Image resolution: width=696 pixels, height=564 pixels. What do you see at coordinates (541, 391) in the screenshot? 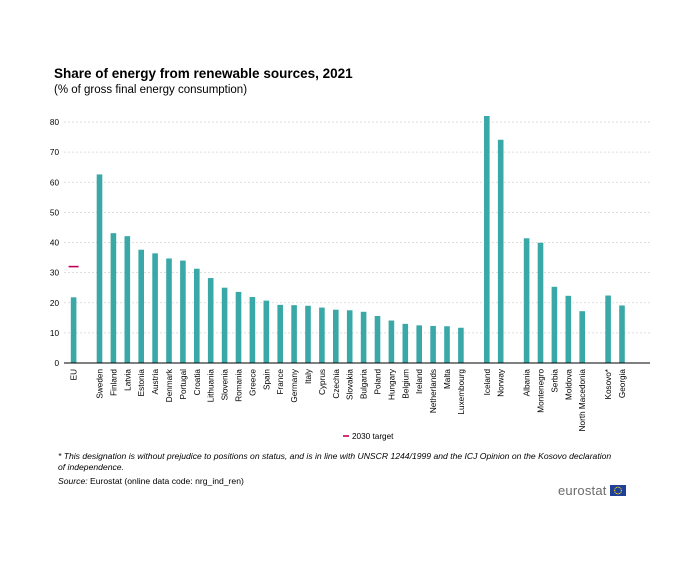
I see `x-tick-label: Montenegro` at bounding box center [541, 391].